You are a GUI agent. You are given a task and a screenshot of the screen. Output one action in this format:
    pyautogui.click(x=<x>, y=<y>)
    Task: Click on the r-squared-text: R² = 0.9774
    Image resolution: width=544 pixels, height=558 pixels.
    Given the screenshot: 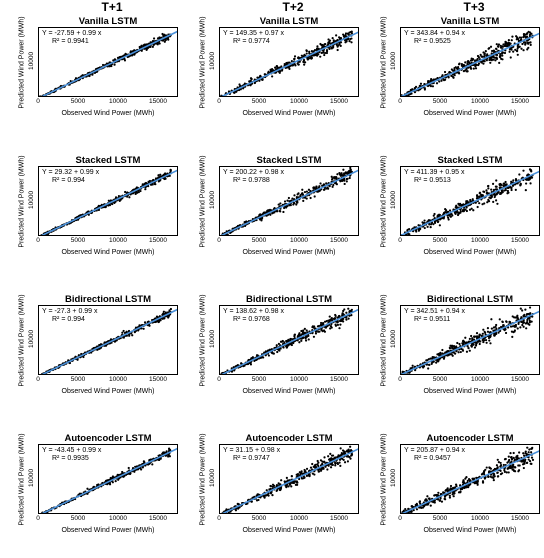 What is the action you would take?
    pyautogui.click(x=253, y=42)
    